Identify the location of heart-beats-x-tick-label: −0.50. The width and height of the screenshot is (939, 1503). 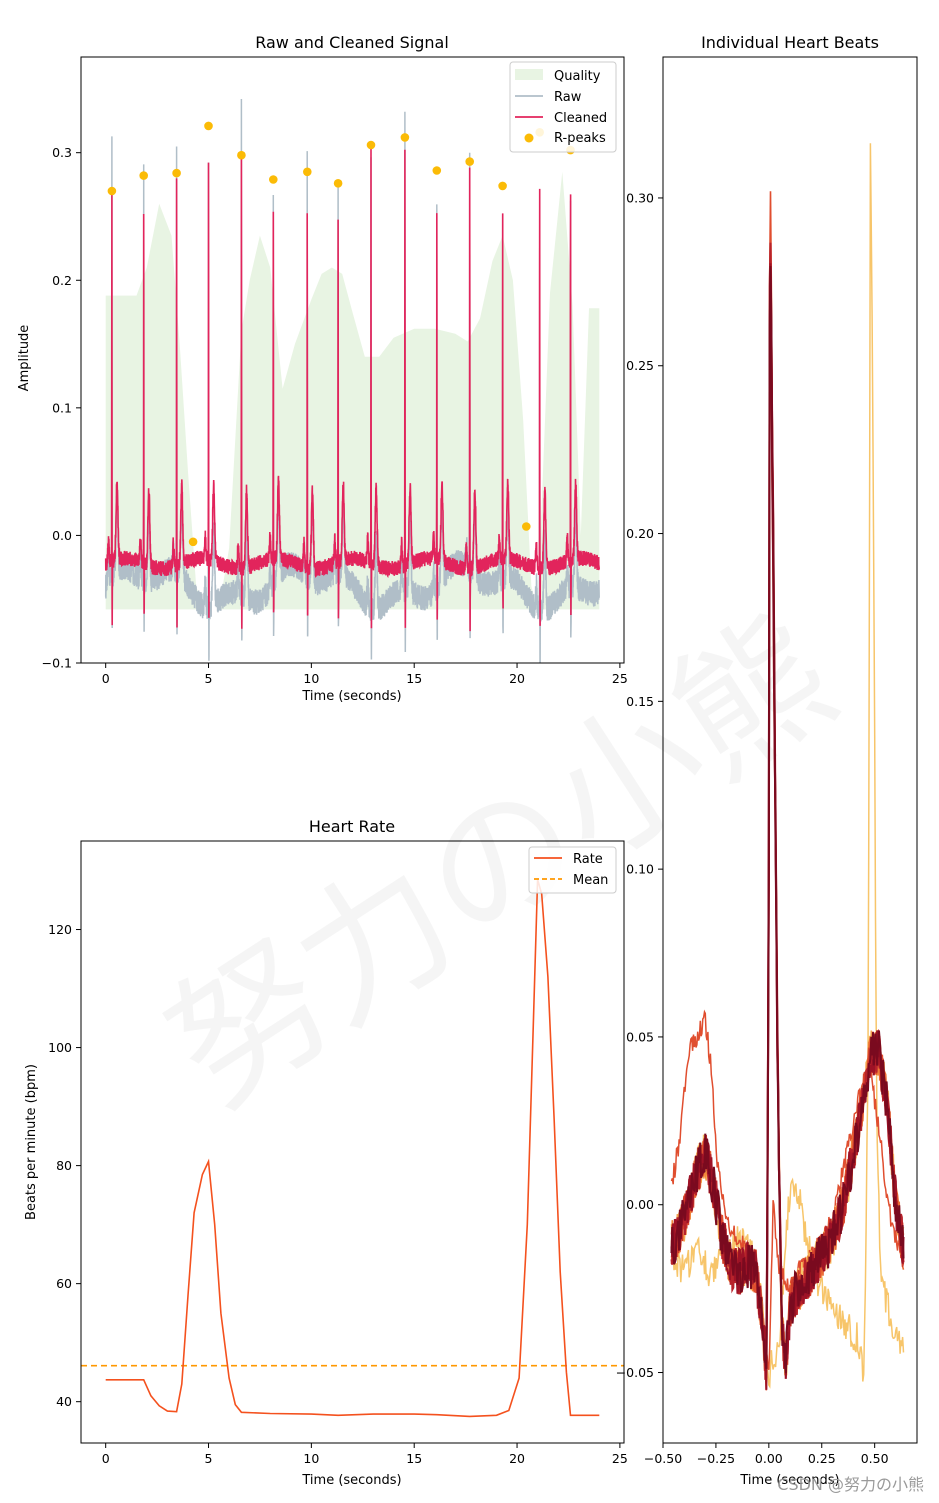
(663, 1458).